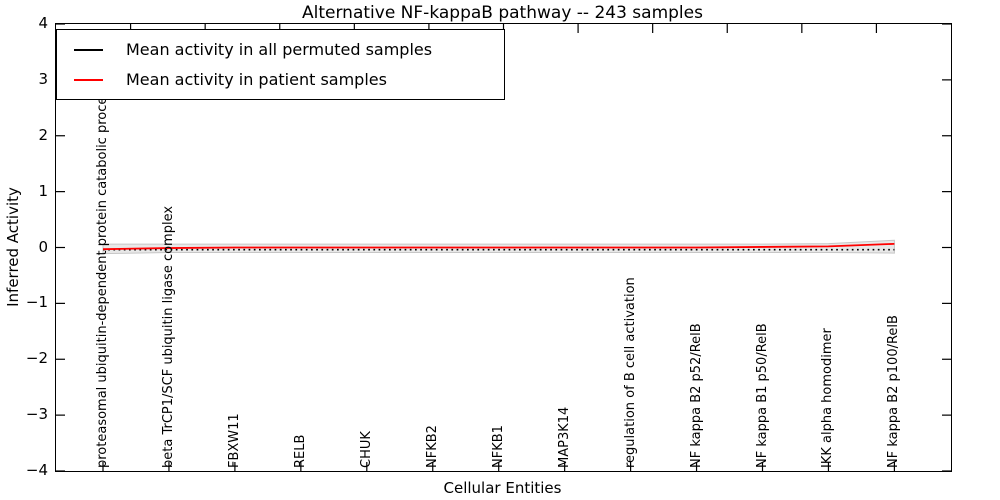 The width and height of the screenshot is (1000, 500). What do you see at coordinates (828, 398) in the screenshot?
I see `x-tick-label: IKK alpha homodimer` at bounding box center [828, 398].